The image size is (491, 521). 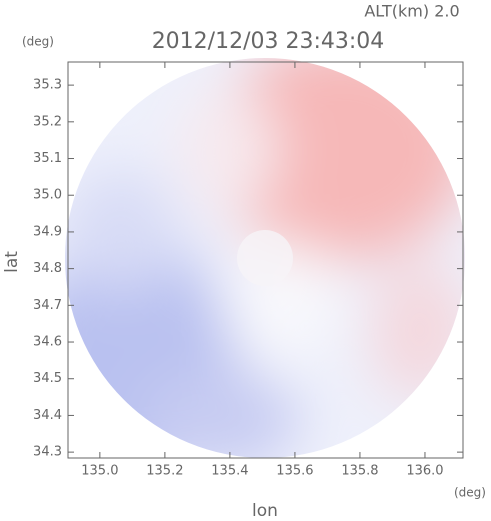 What do you see at coordinates (47, 342) in the screenshot?
I see `y-tick-label: 34.6` at bounding box center [47, 342].